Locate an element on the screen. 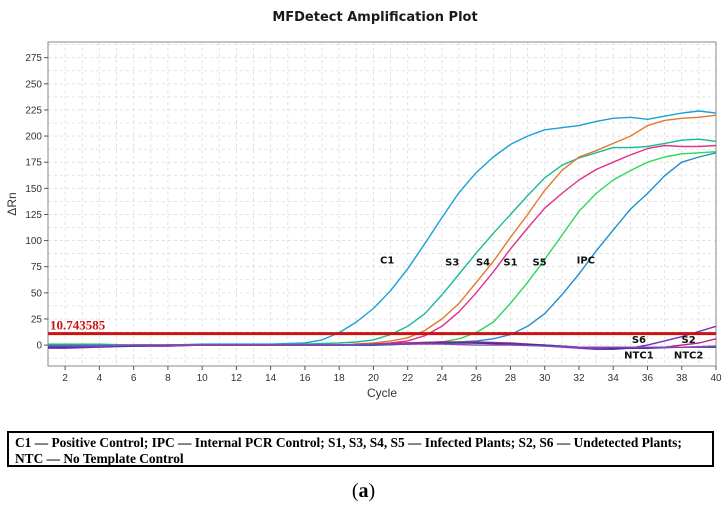 The width and height of the screenshot is (727, 520). y-tick-label: 175 is located at coordinates (33, 163).